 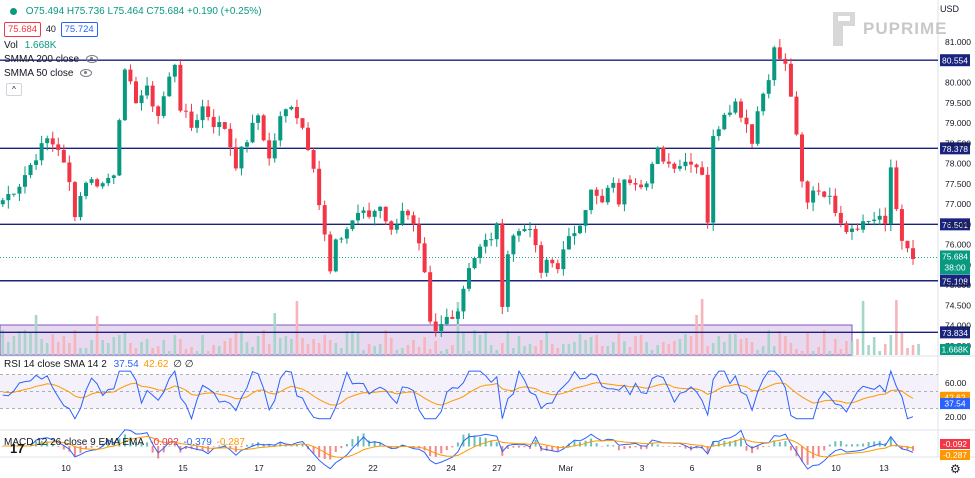 What do you see at coordinates (55, 364) in the screenshot?
I see `rsi-label: RSI 14 close SMA 14 2` at bounding box center [55, 364].